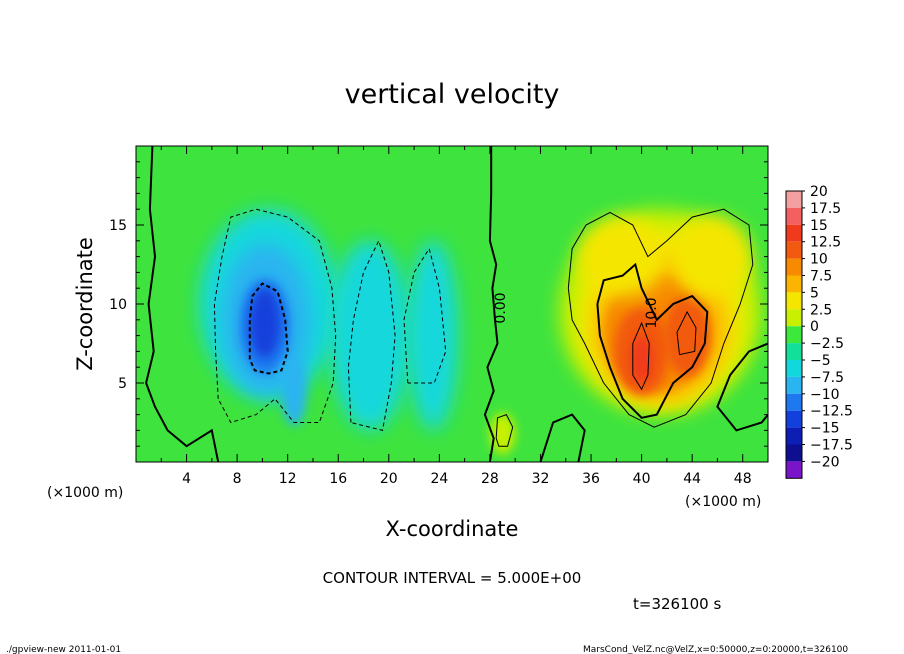 The width and height of the screenshot is (904, 654). What do you see at coordinates (122, 384) in the screenshot?
I see `y-tick-label: 5` at bounding box center [122, 384].